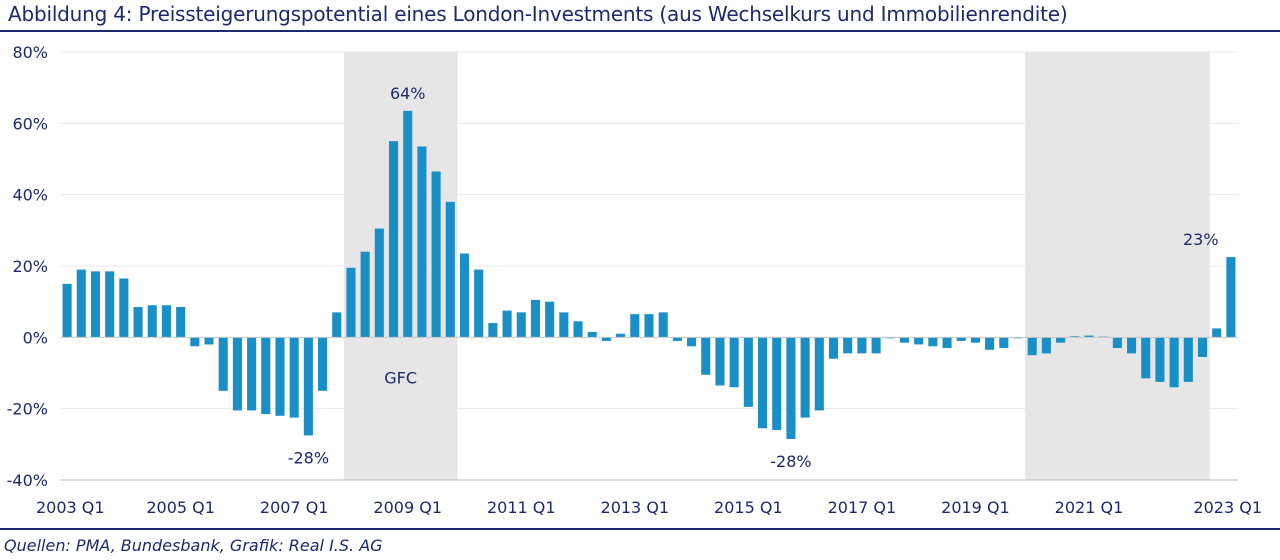  I want to click on footer-rule, so click(640, 529).